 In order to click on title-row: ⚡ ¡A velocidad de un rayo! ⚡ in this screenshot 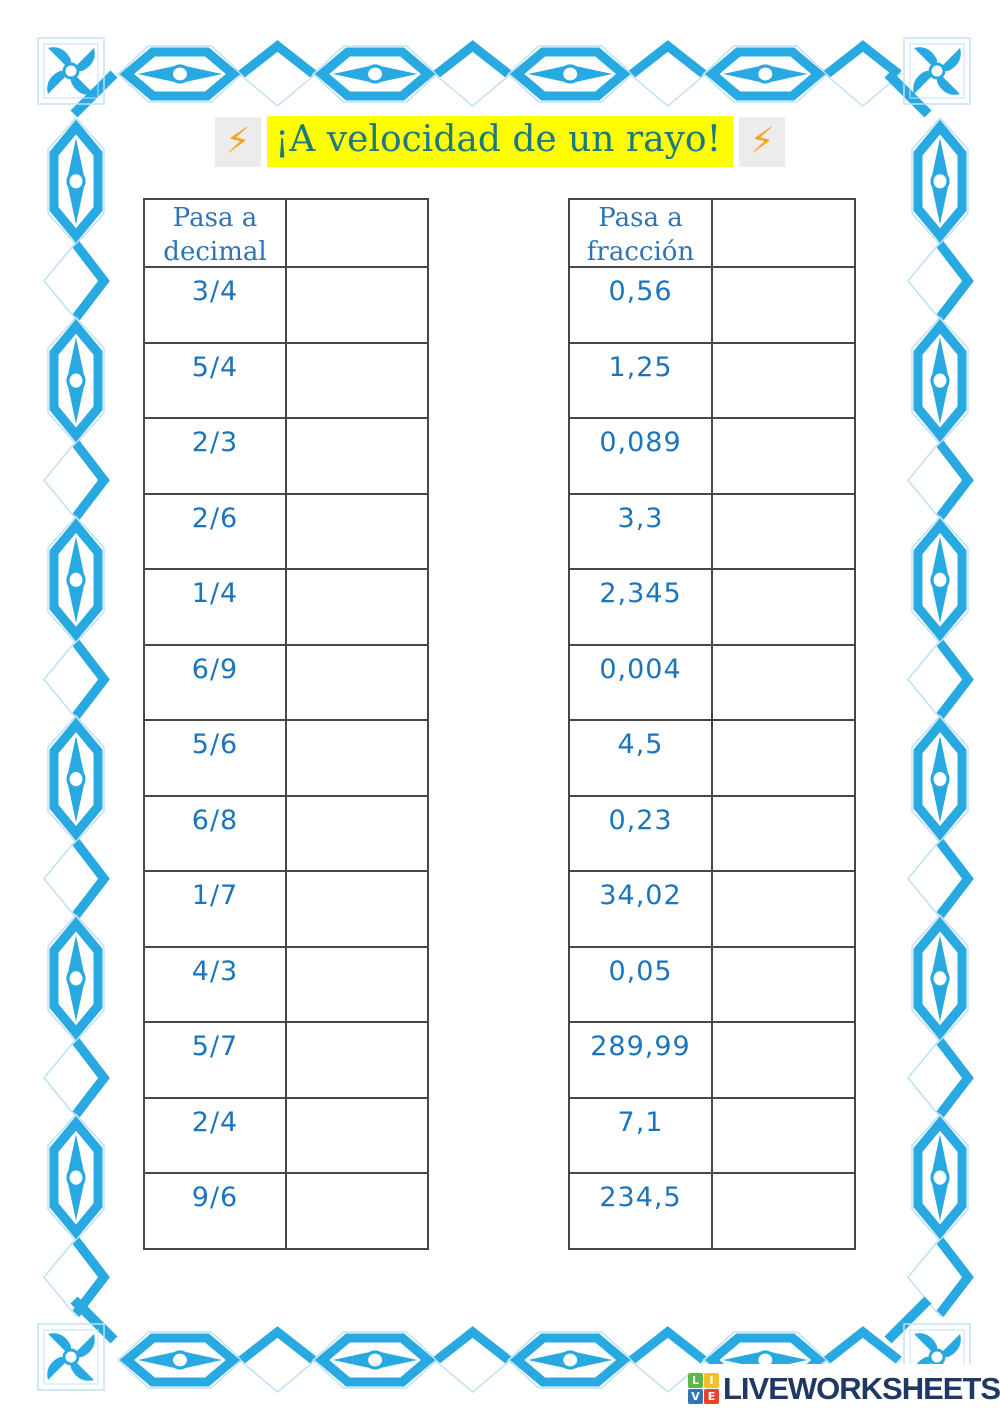, I will do `click(500, 142)`.